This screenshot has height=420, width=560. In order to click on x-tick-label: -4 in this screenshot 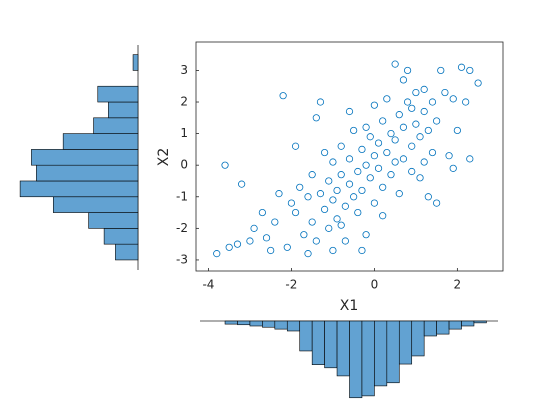, I will do `click(208, 285)`.